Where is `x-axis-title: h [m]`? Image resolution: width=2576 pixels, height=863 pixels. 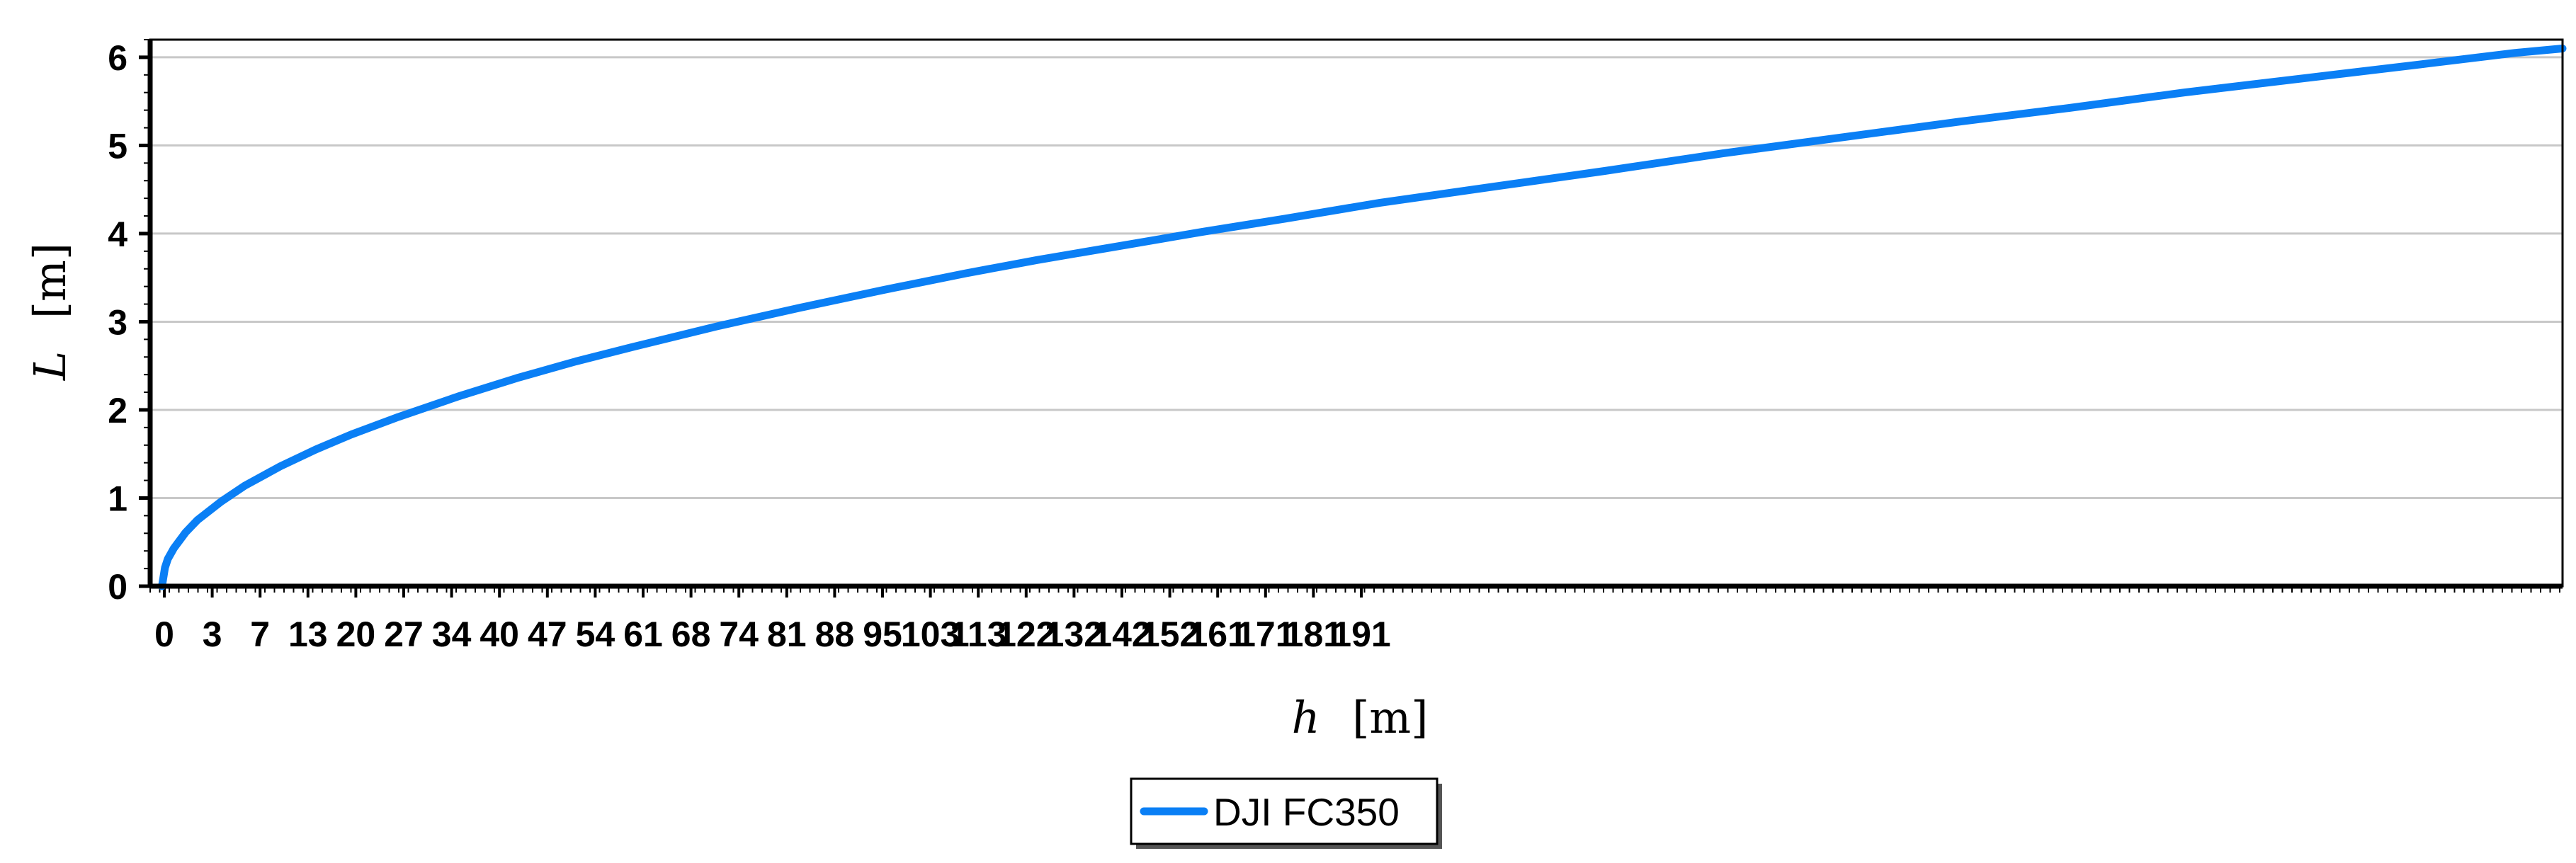 x-axis-title: h [m] is located at coordinates (1360, 717).